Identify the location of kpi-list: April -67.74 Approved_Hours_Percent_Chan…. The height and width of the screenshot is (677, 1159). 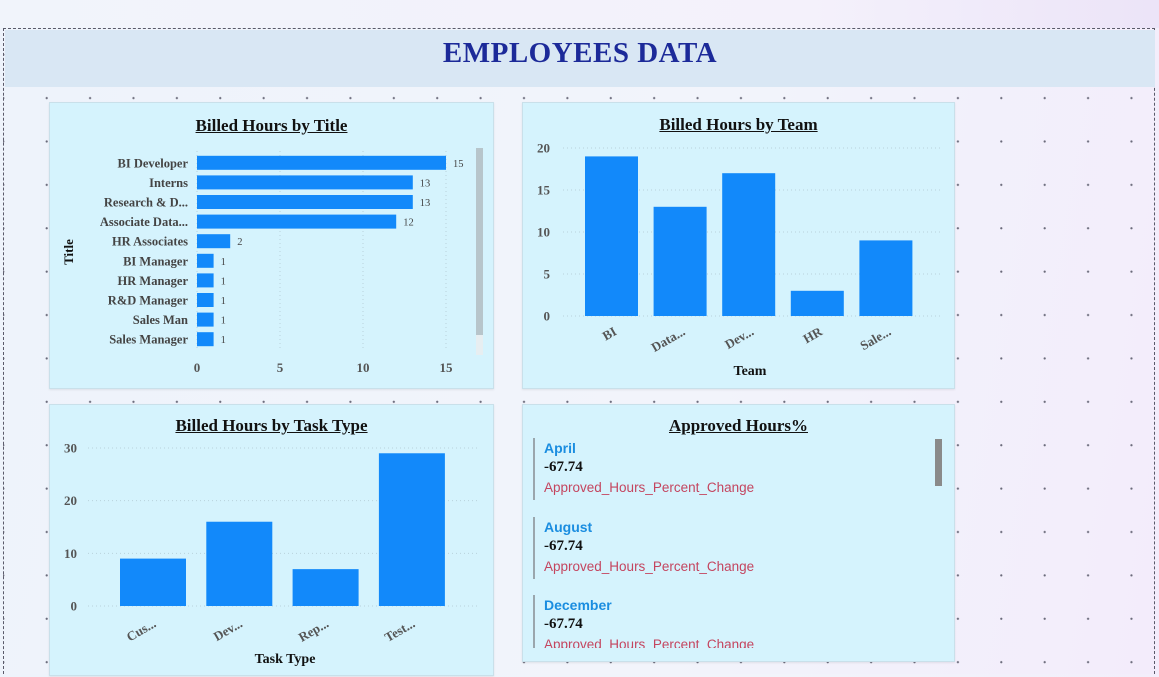
(733, 543).